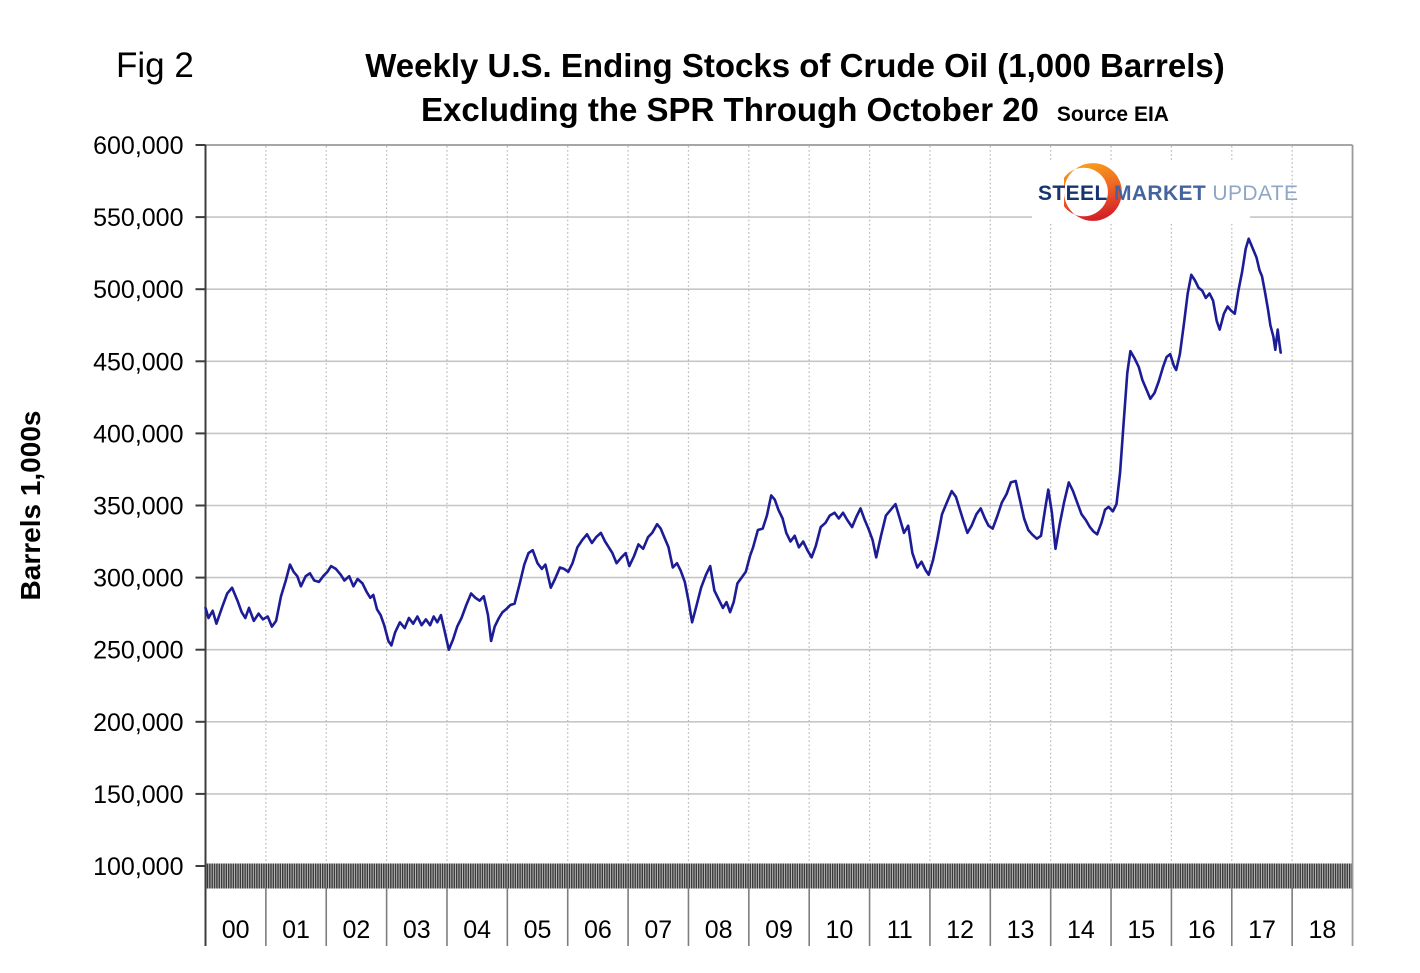 This screenshot has height=973, width=1420. Describe the element at coordinates (1021, 930) in the screenshot. I see `x-tick-label: 13` at that location.